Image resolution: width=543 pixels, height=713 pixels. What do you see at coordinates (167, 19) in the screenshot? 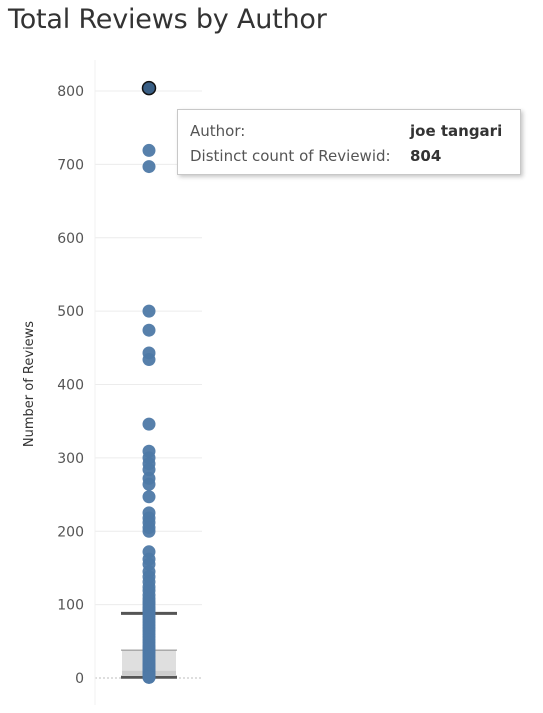
I see `chart-title: Total Reviews by Author` at bounding box center [167, 19].